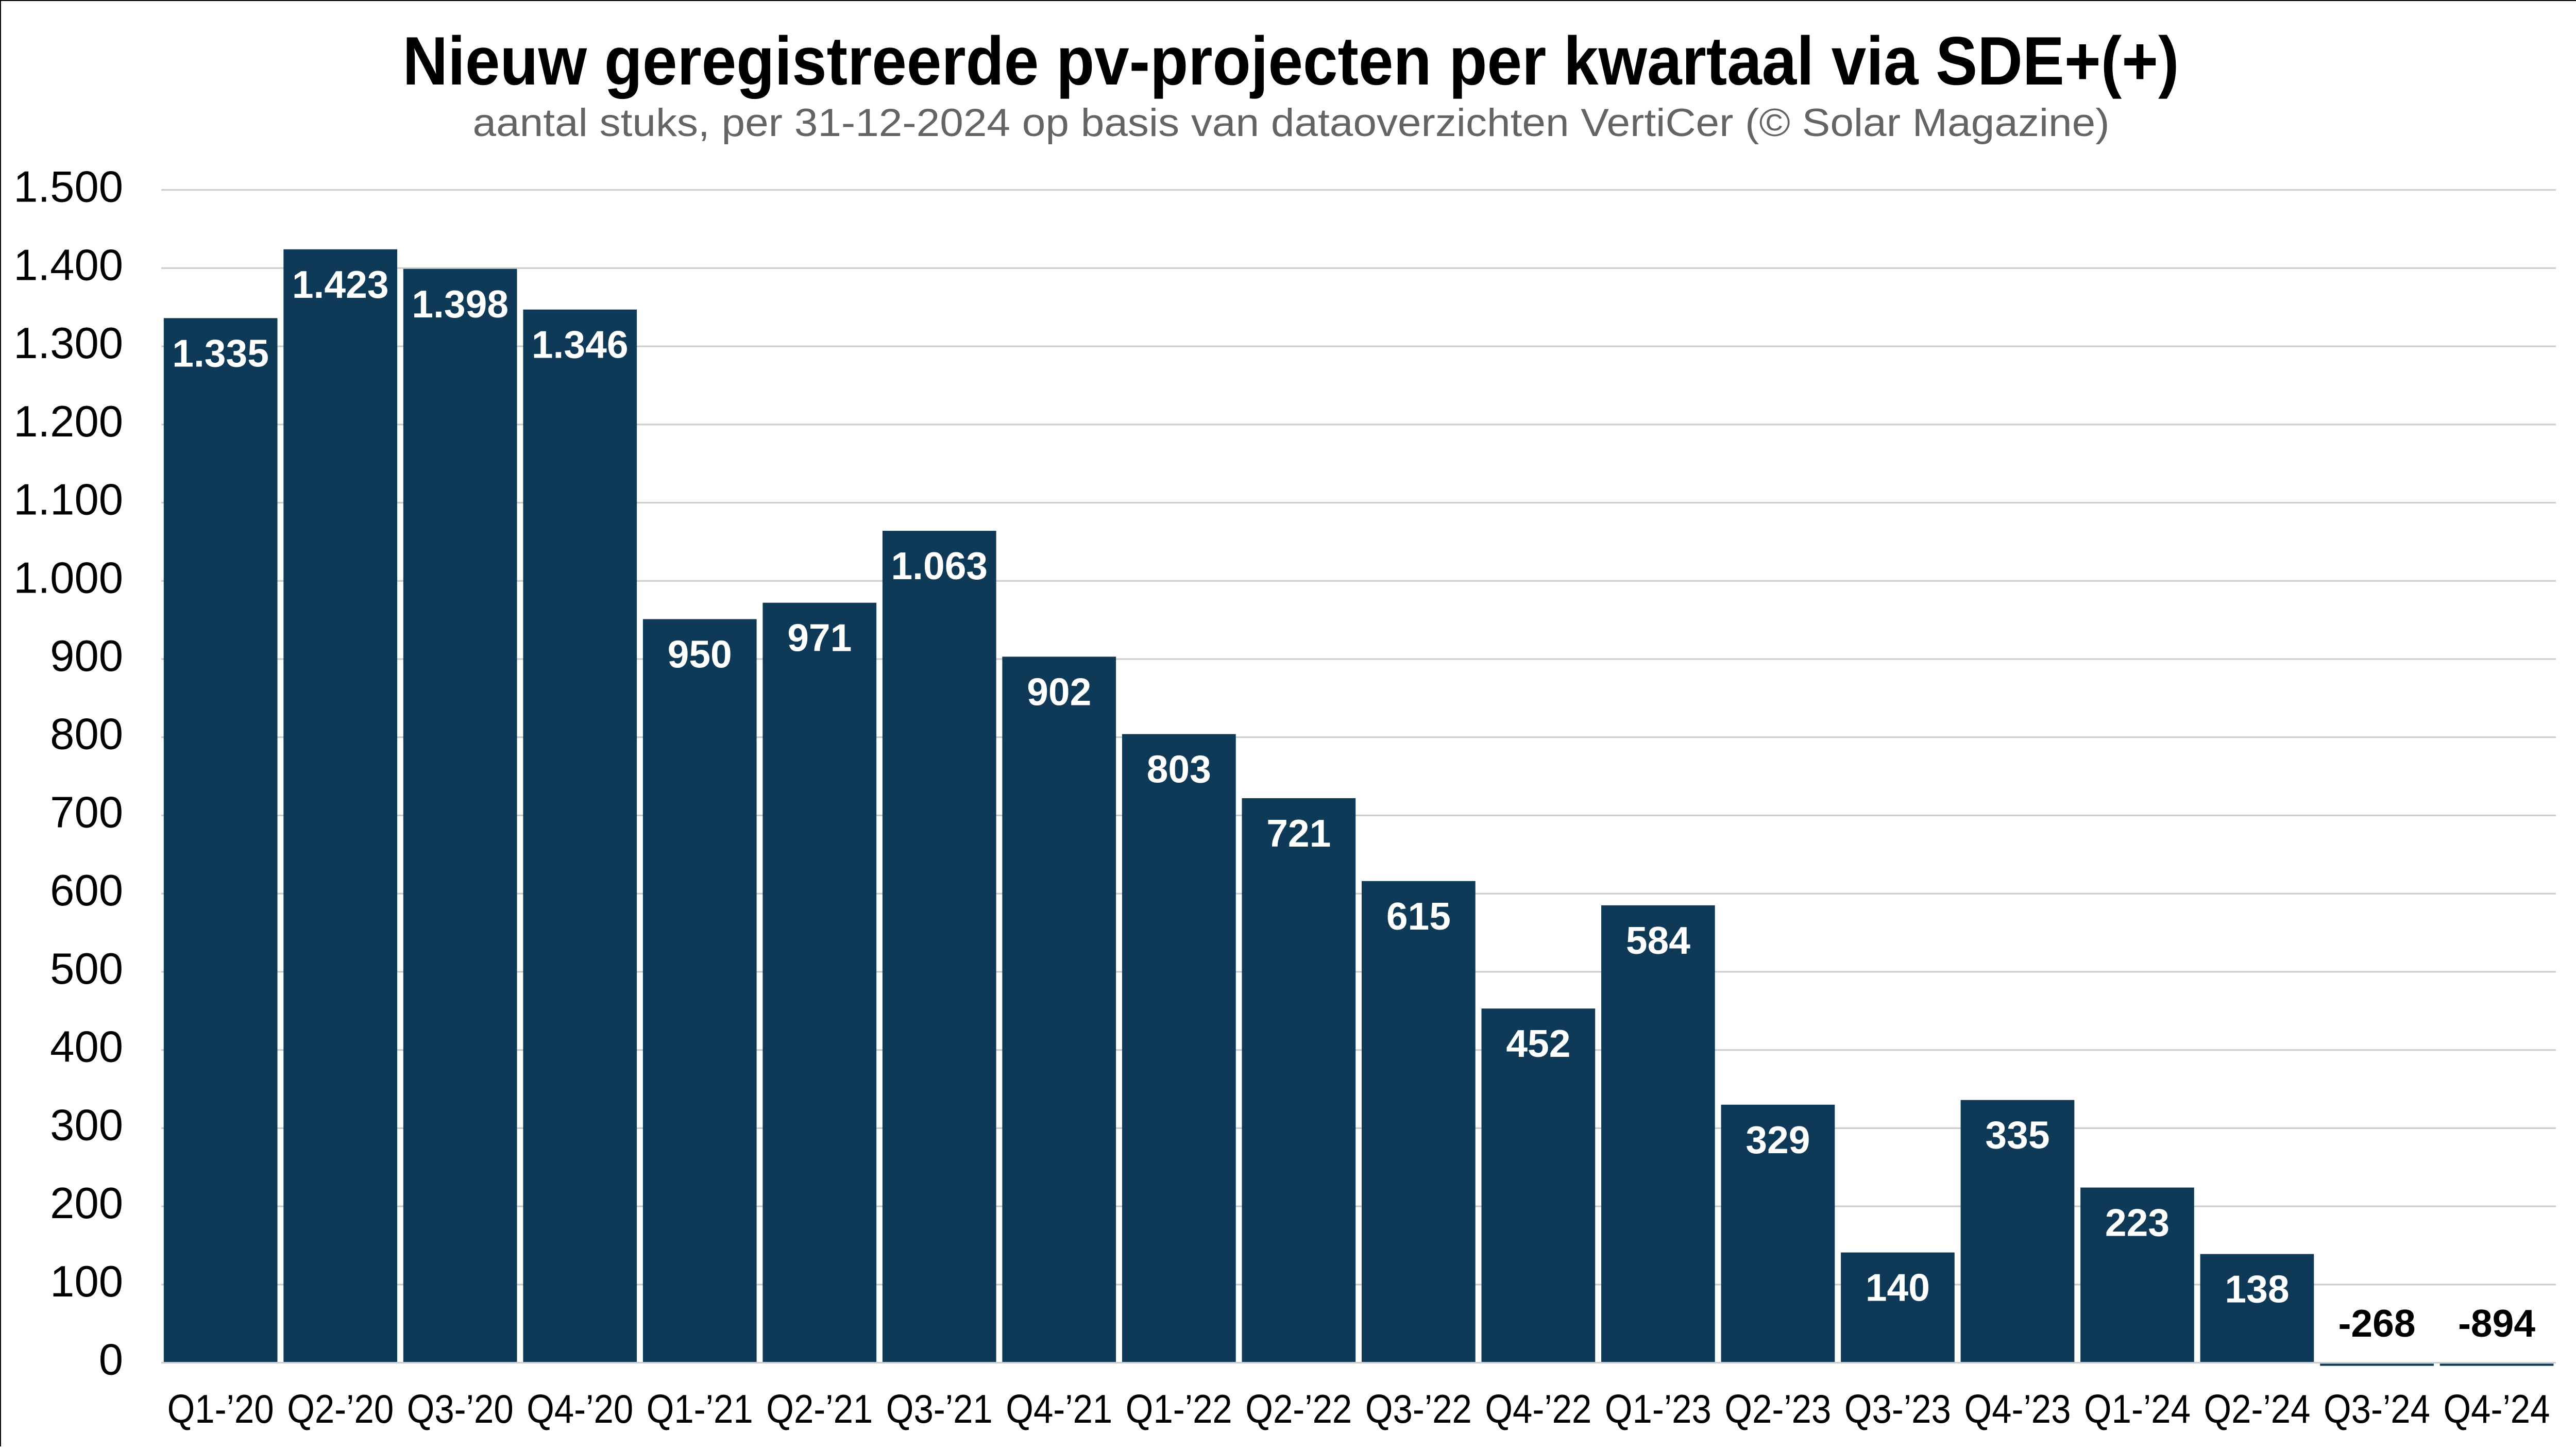 Image resolution: width=2576 pixels, height=1449 pixels. Describe the element at coordinates (939, 1409) in the screenshot. I see `svg-text: Q3-’21` at that location.